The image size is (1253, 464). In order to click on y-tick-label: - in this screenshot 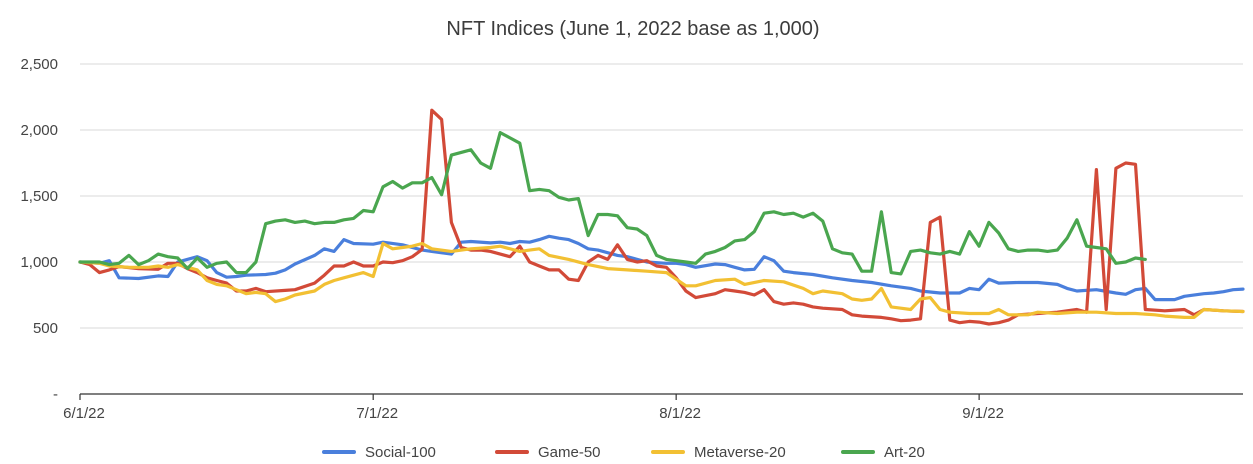, I will do `click(55, 394)`.